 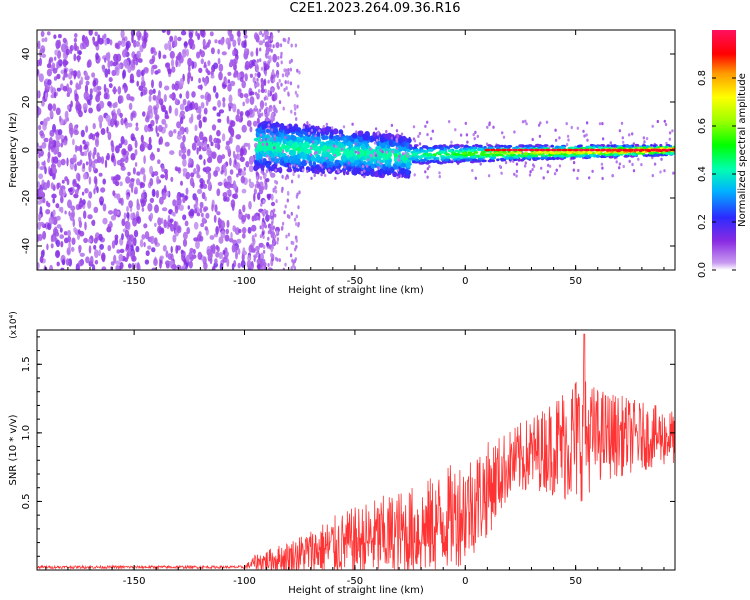 I want to click on y-tick-label: 1.5, so click(x=26, y=364).